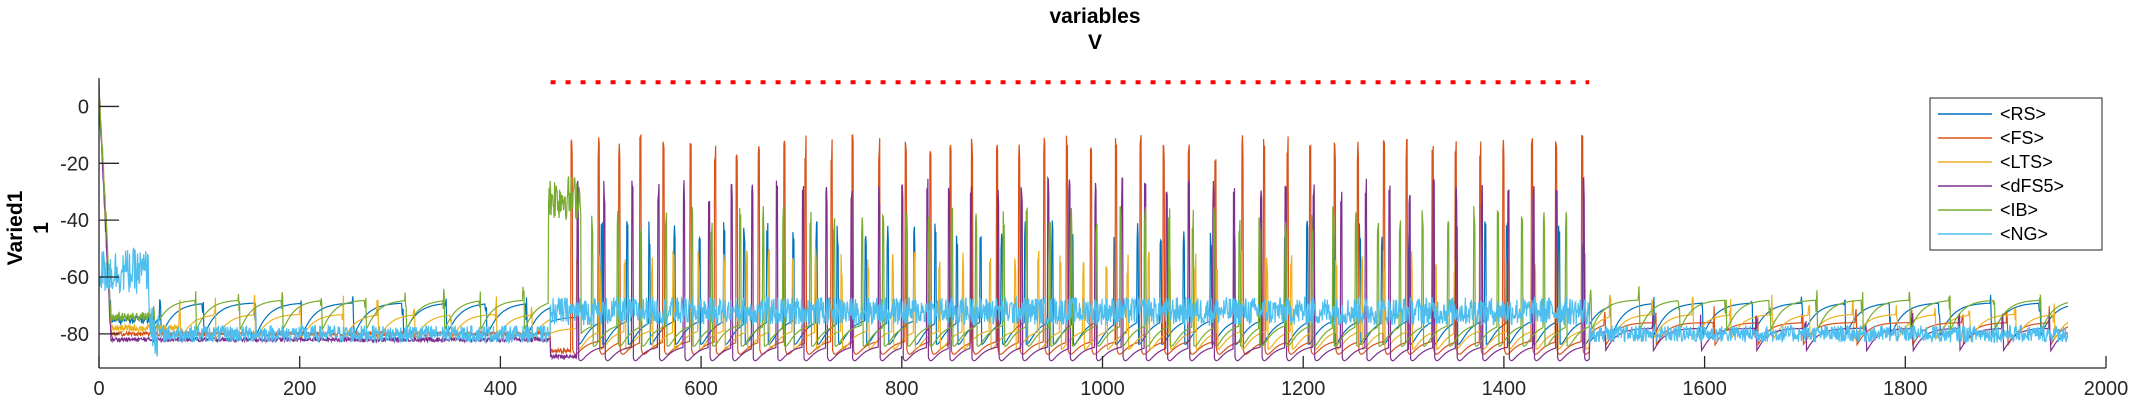  What do you see at coordinates (74, 278) in the screenshot?
I see `y-tick-label: -60` at bounding box center [74, 278].